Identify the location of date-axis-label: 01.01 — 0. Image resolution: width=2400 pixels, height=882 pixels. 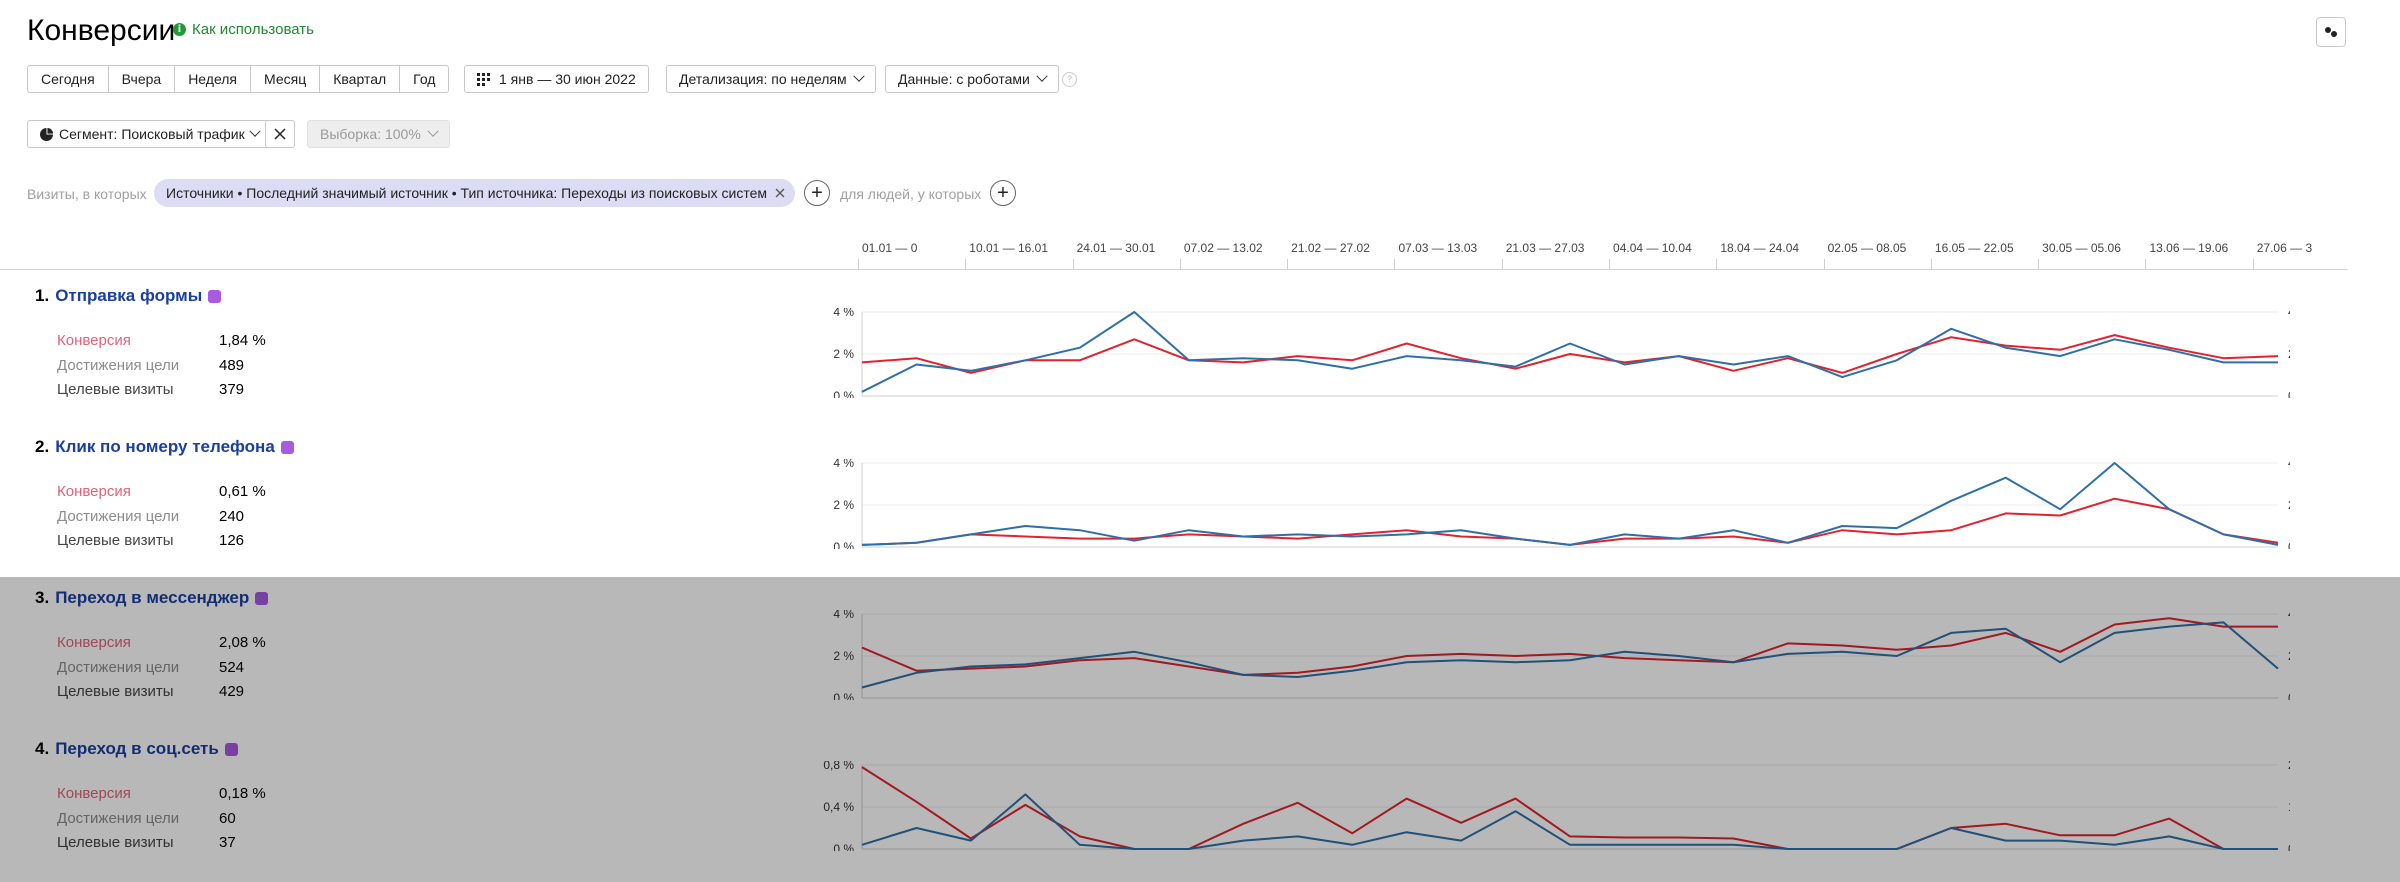
(890, 248).